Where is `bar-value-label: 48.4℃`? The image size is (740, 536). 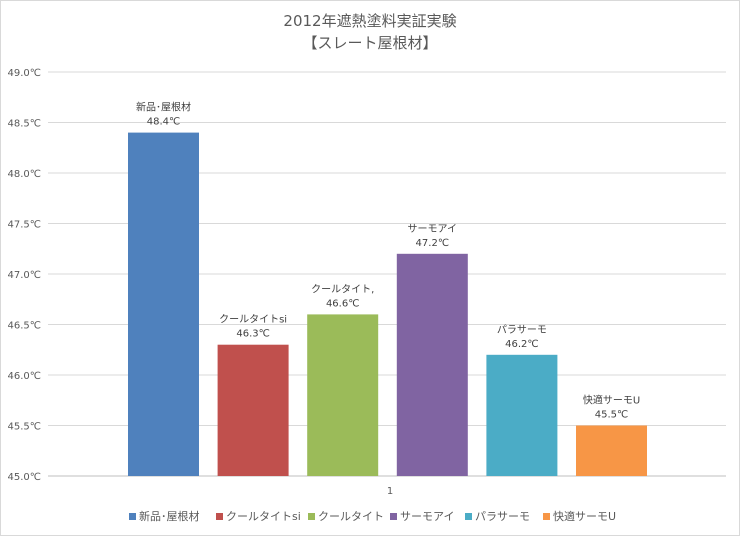
bar-value-label: 48.4℃ is located at coordinates (164, 122).